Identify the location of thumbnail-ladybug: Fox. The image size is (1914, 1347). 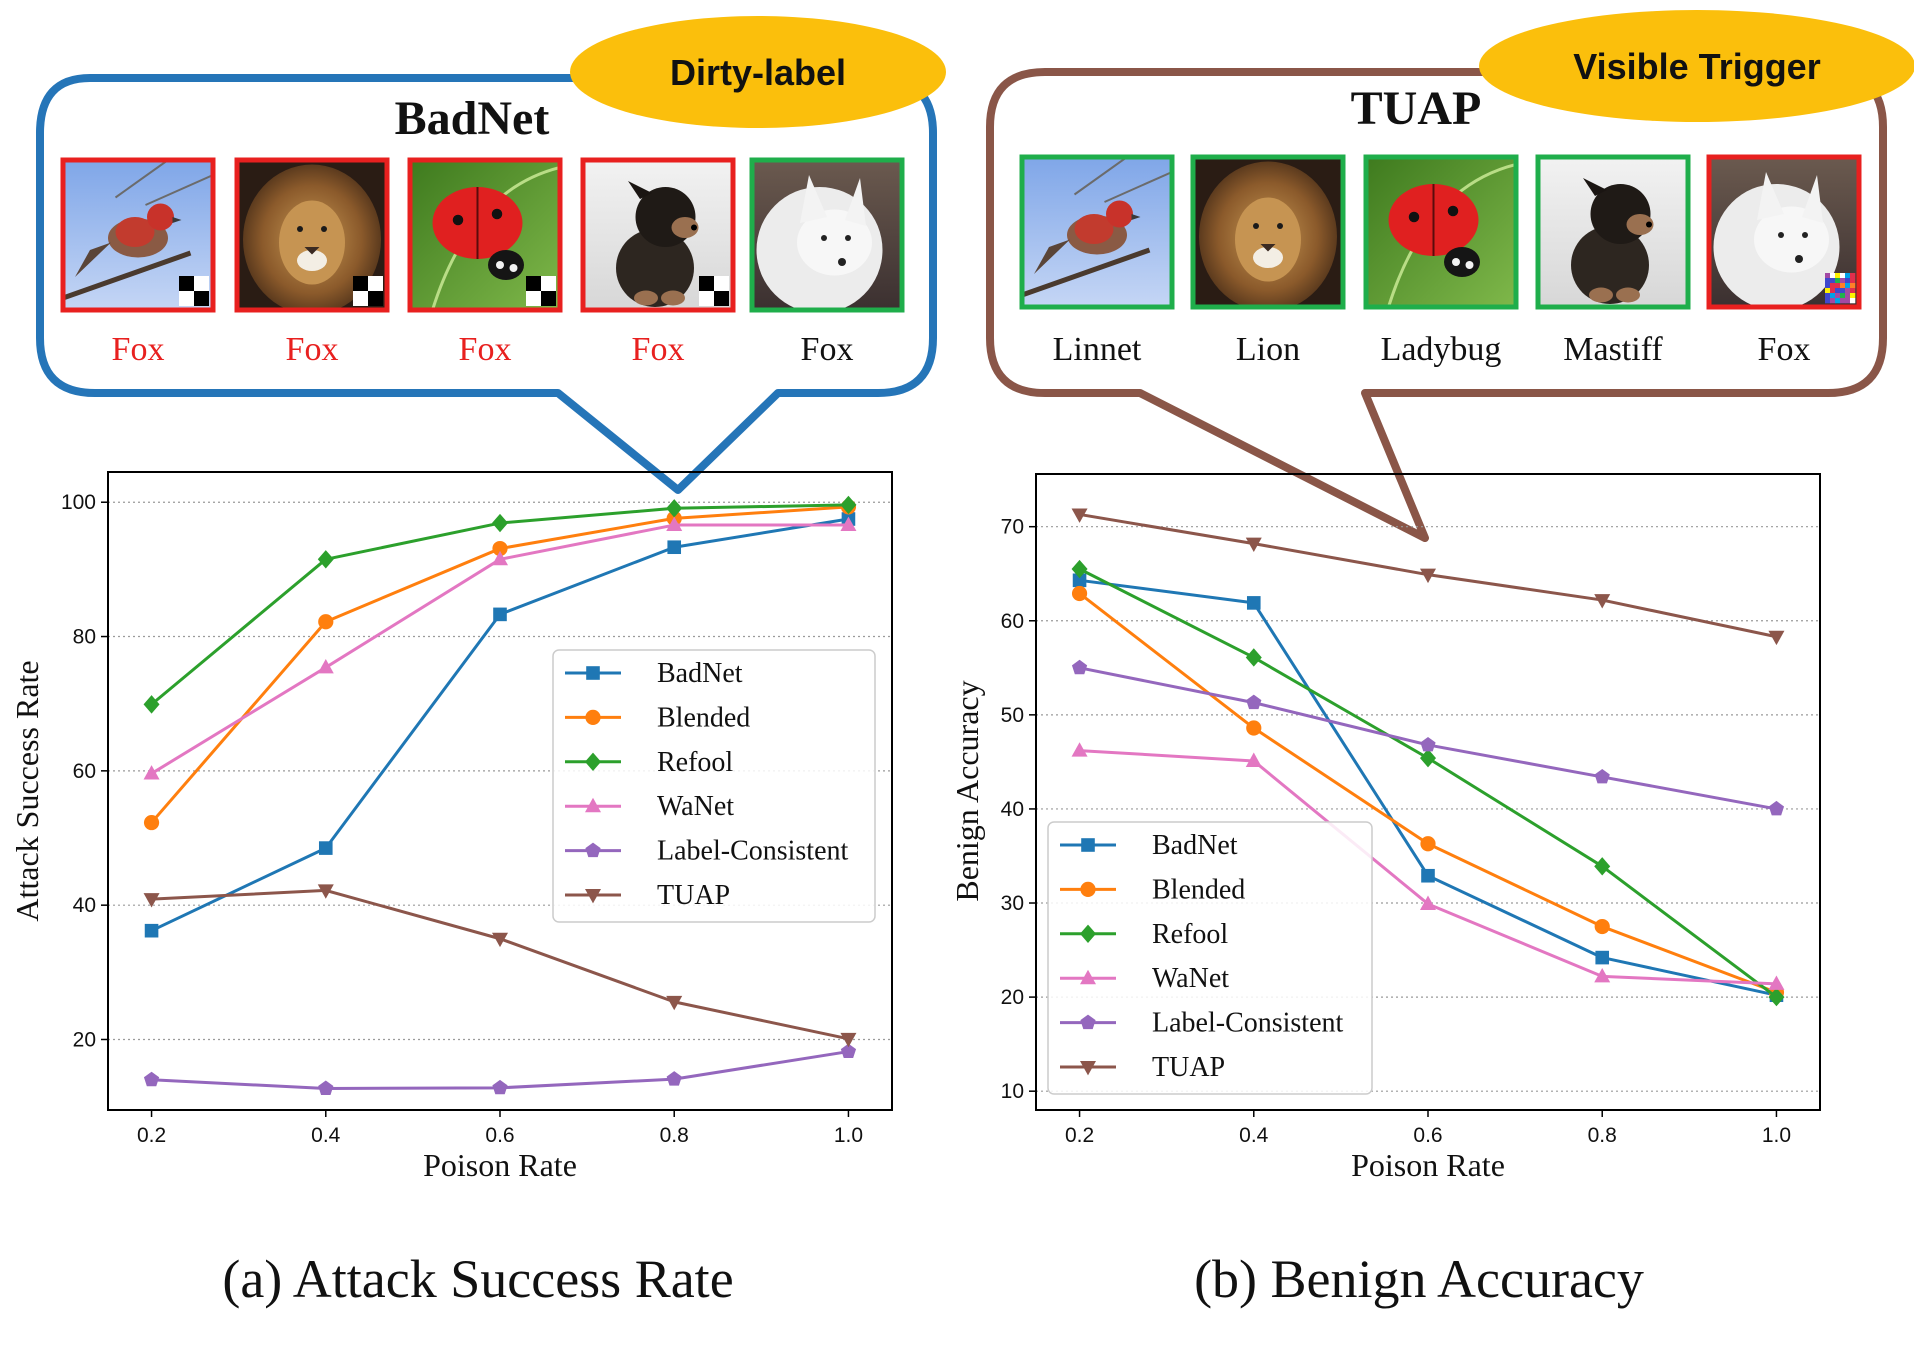
(485, 262).